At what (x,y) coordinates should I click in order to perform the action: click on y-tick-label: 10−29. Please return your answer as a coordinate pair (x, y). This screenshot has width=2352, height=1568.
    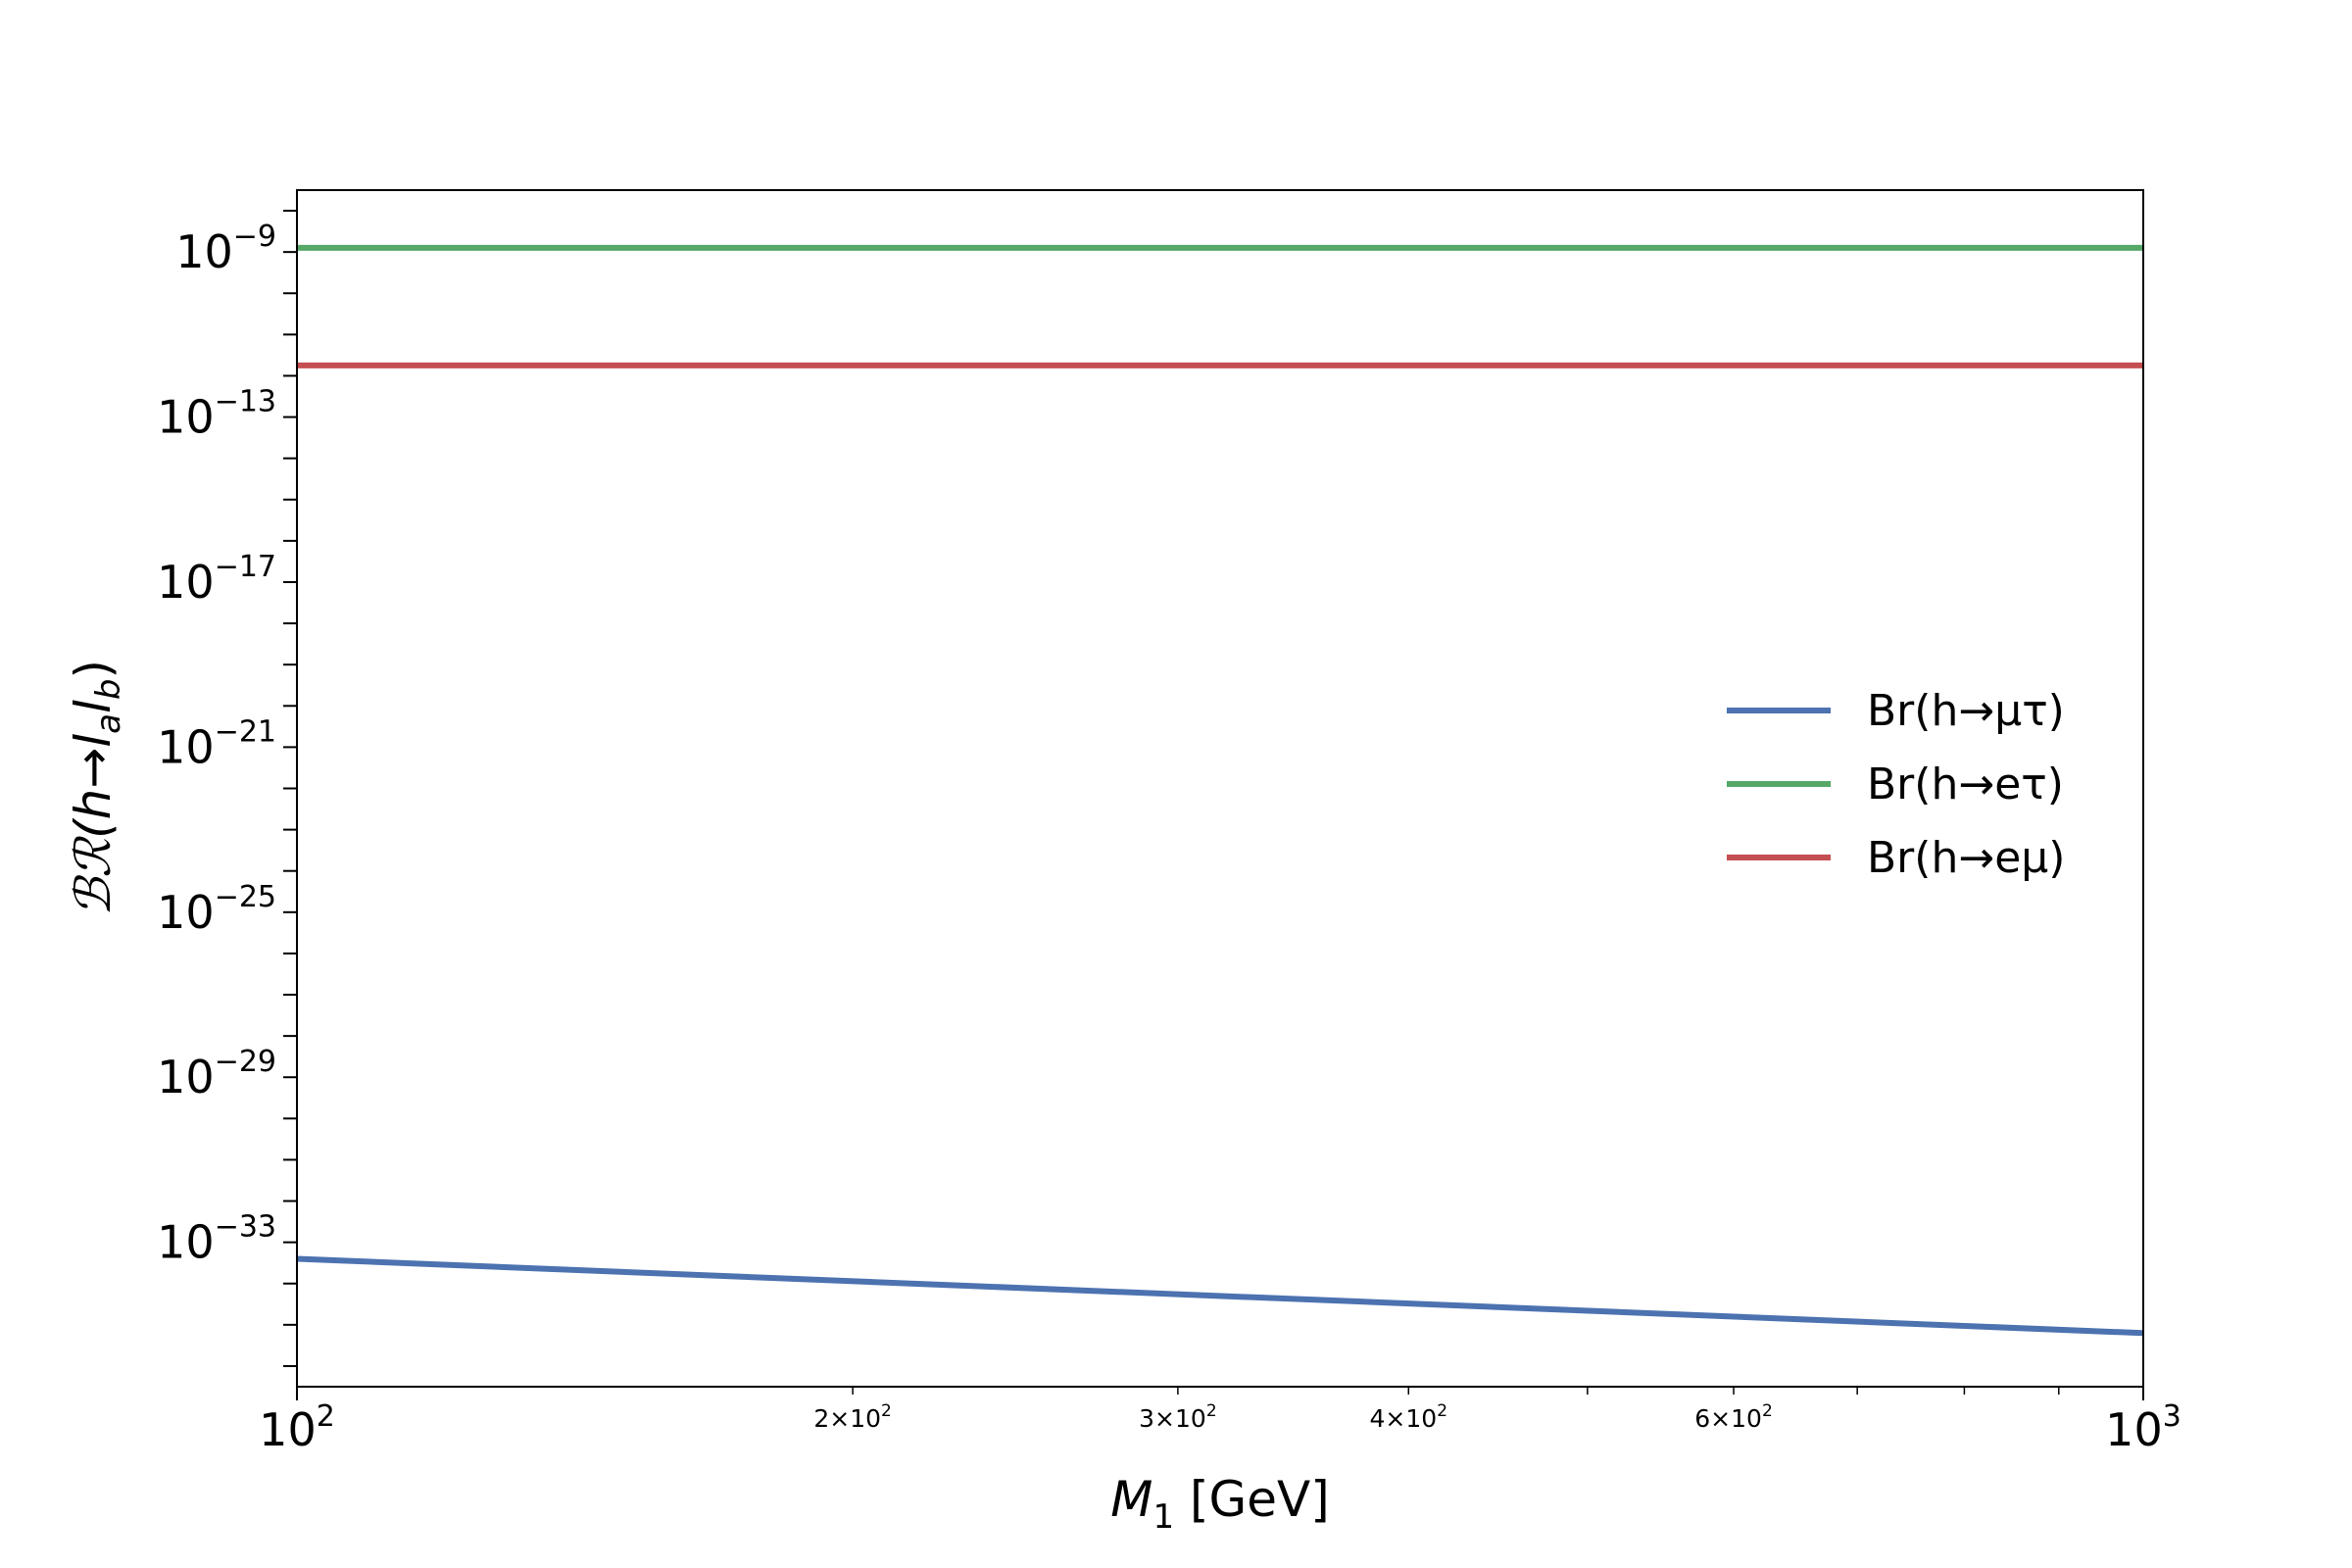
    Looking at the image, I should click on (217, 1074).